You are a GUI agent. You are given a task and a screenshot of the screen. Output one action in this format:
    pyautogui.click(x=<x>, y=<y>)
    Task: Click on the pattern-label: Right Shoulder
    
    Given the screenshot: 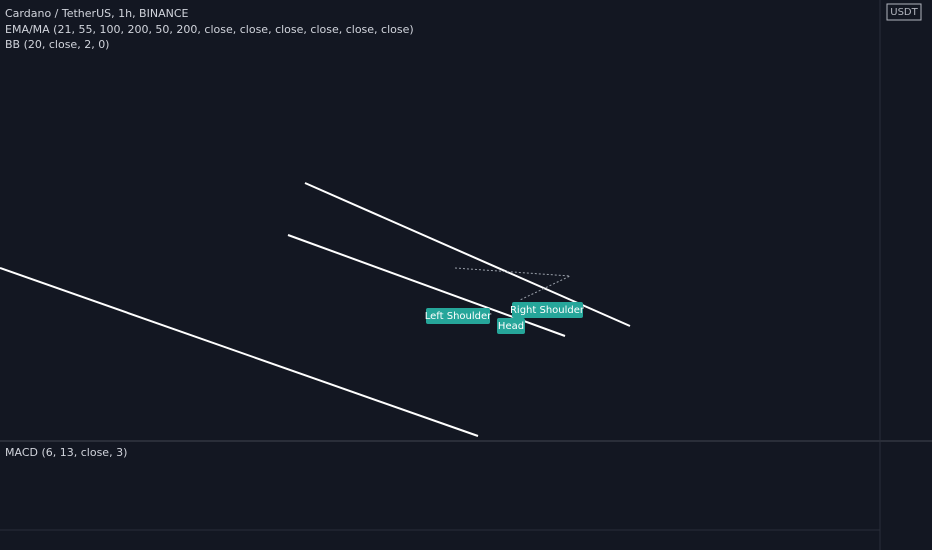 What is the action you would take?
    pyautogui.click(x=547, y=310)
    